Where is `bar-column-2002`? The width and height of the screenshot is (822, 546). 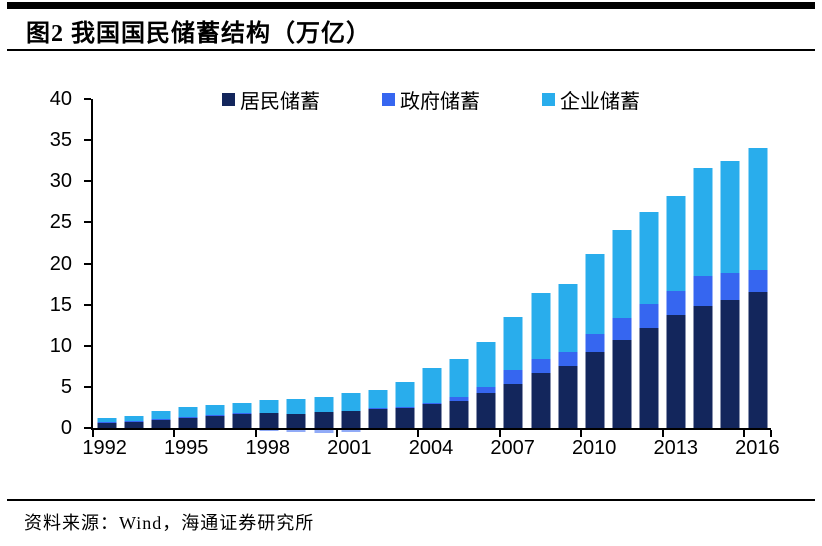 bar-column-2002 is located at coordinates (377, 263).